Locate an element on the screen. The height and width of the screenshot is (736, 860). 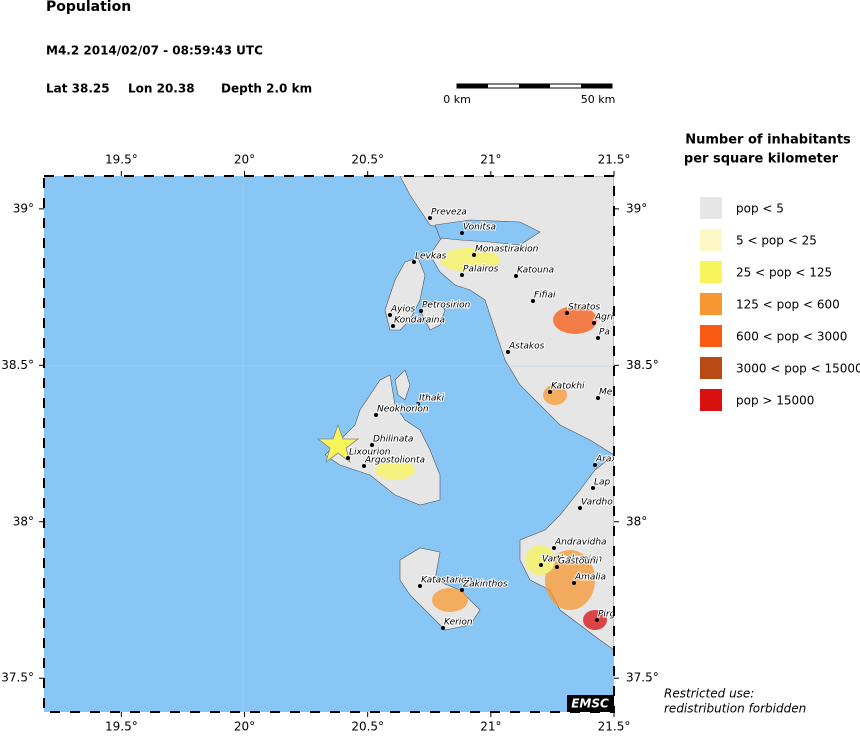
legend-label: 125 < pop < 600 is located at coordinates (788, 305).